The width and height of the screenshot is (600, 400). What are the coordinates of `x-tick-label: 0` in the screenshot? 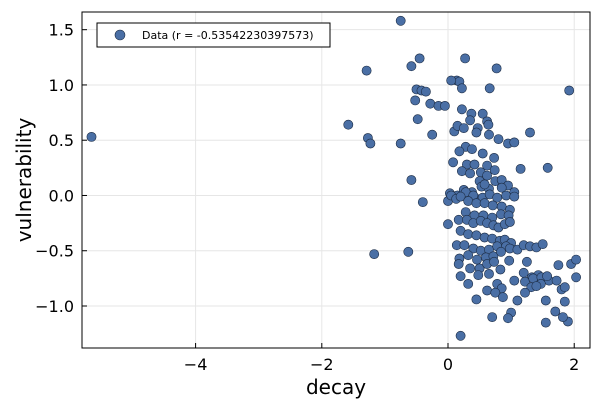 It's located at (448, 364).